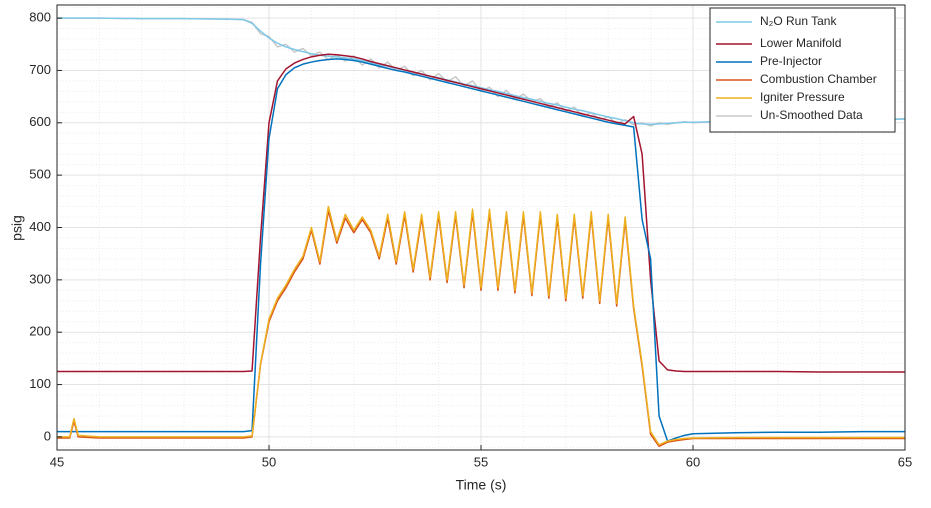  What do you see at coordinates (481, 485) in the screenshot?
I see `x-axis-label: Time (s)` at bounding box center [481, 485].